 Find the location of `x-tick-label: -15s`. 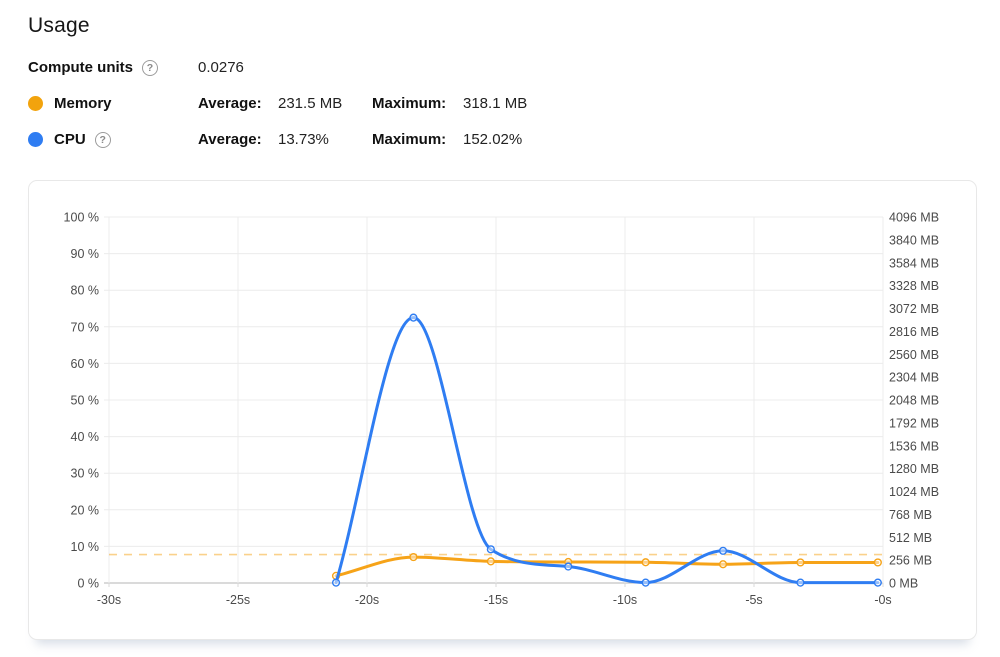

x-tick-label: -15s is located at coordinates (496, 600).